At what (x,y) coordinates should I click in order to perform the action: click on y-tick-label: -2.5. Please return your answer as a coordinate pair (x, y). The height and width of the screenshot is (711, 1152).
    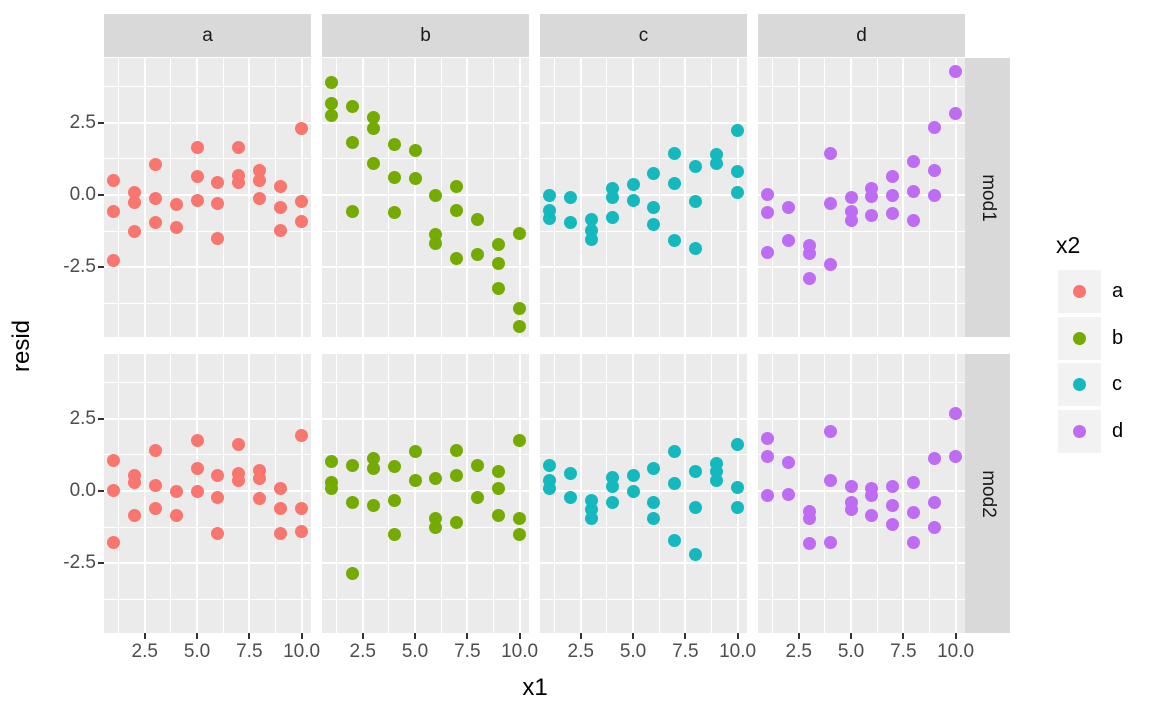
    Looking at the image, I should click on (79, 563).